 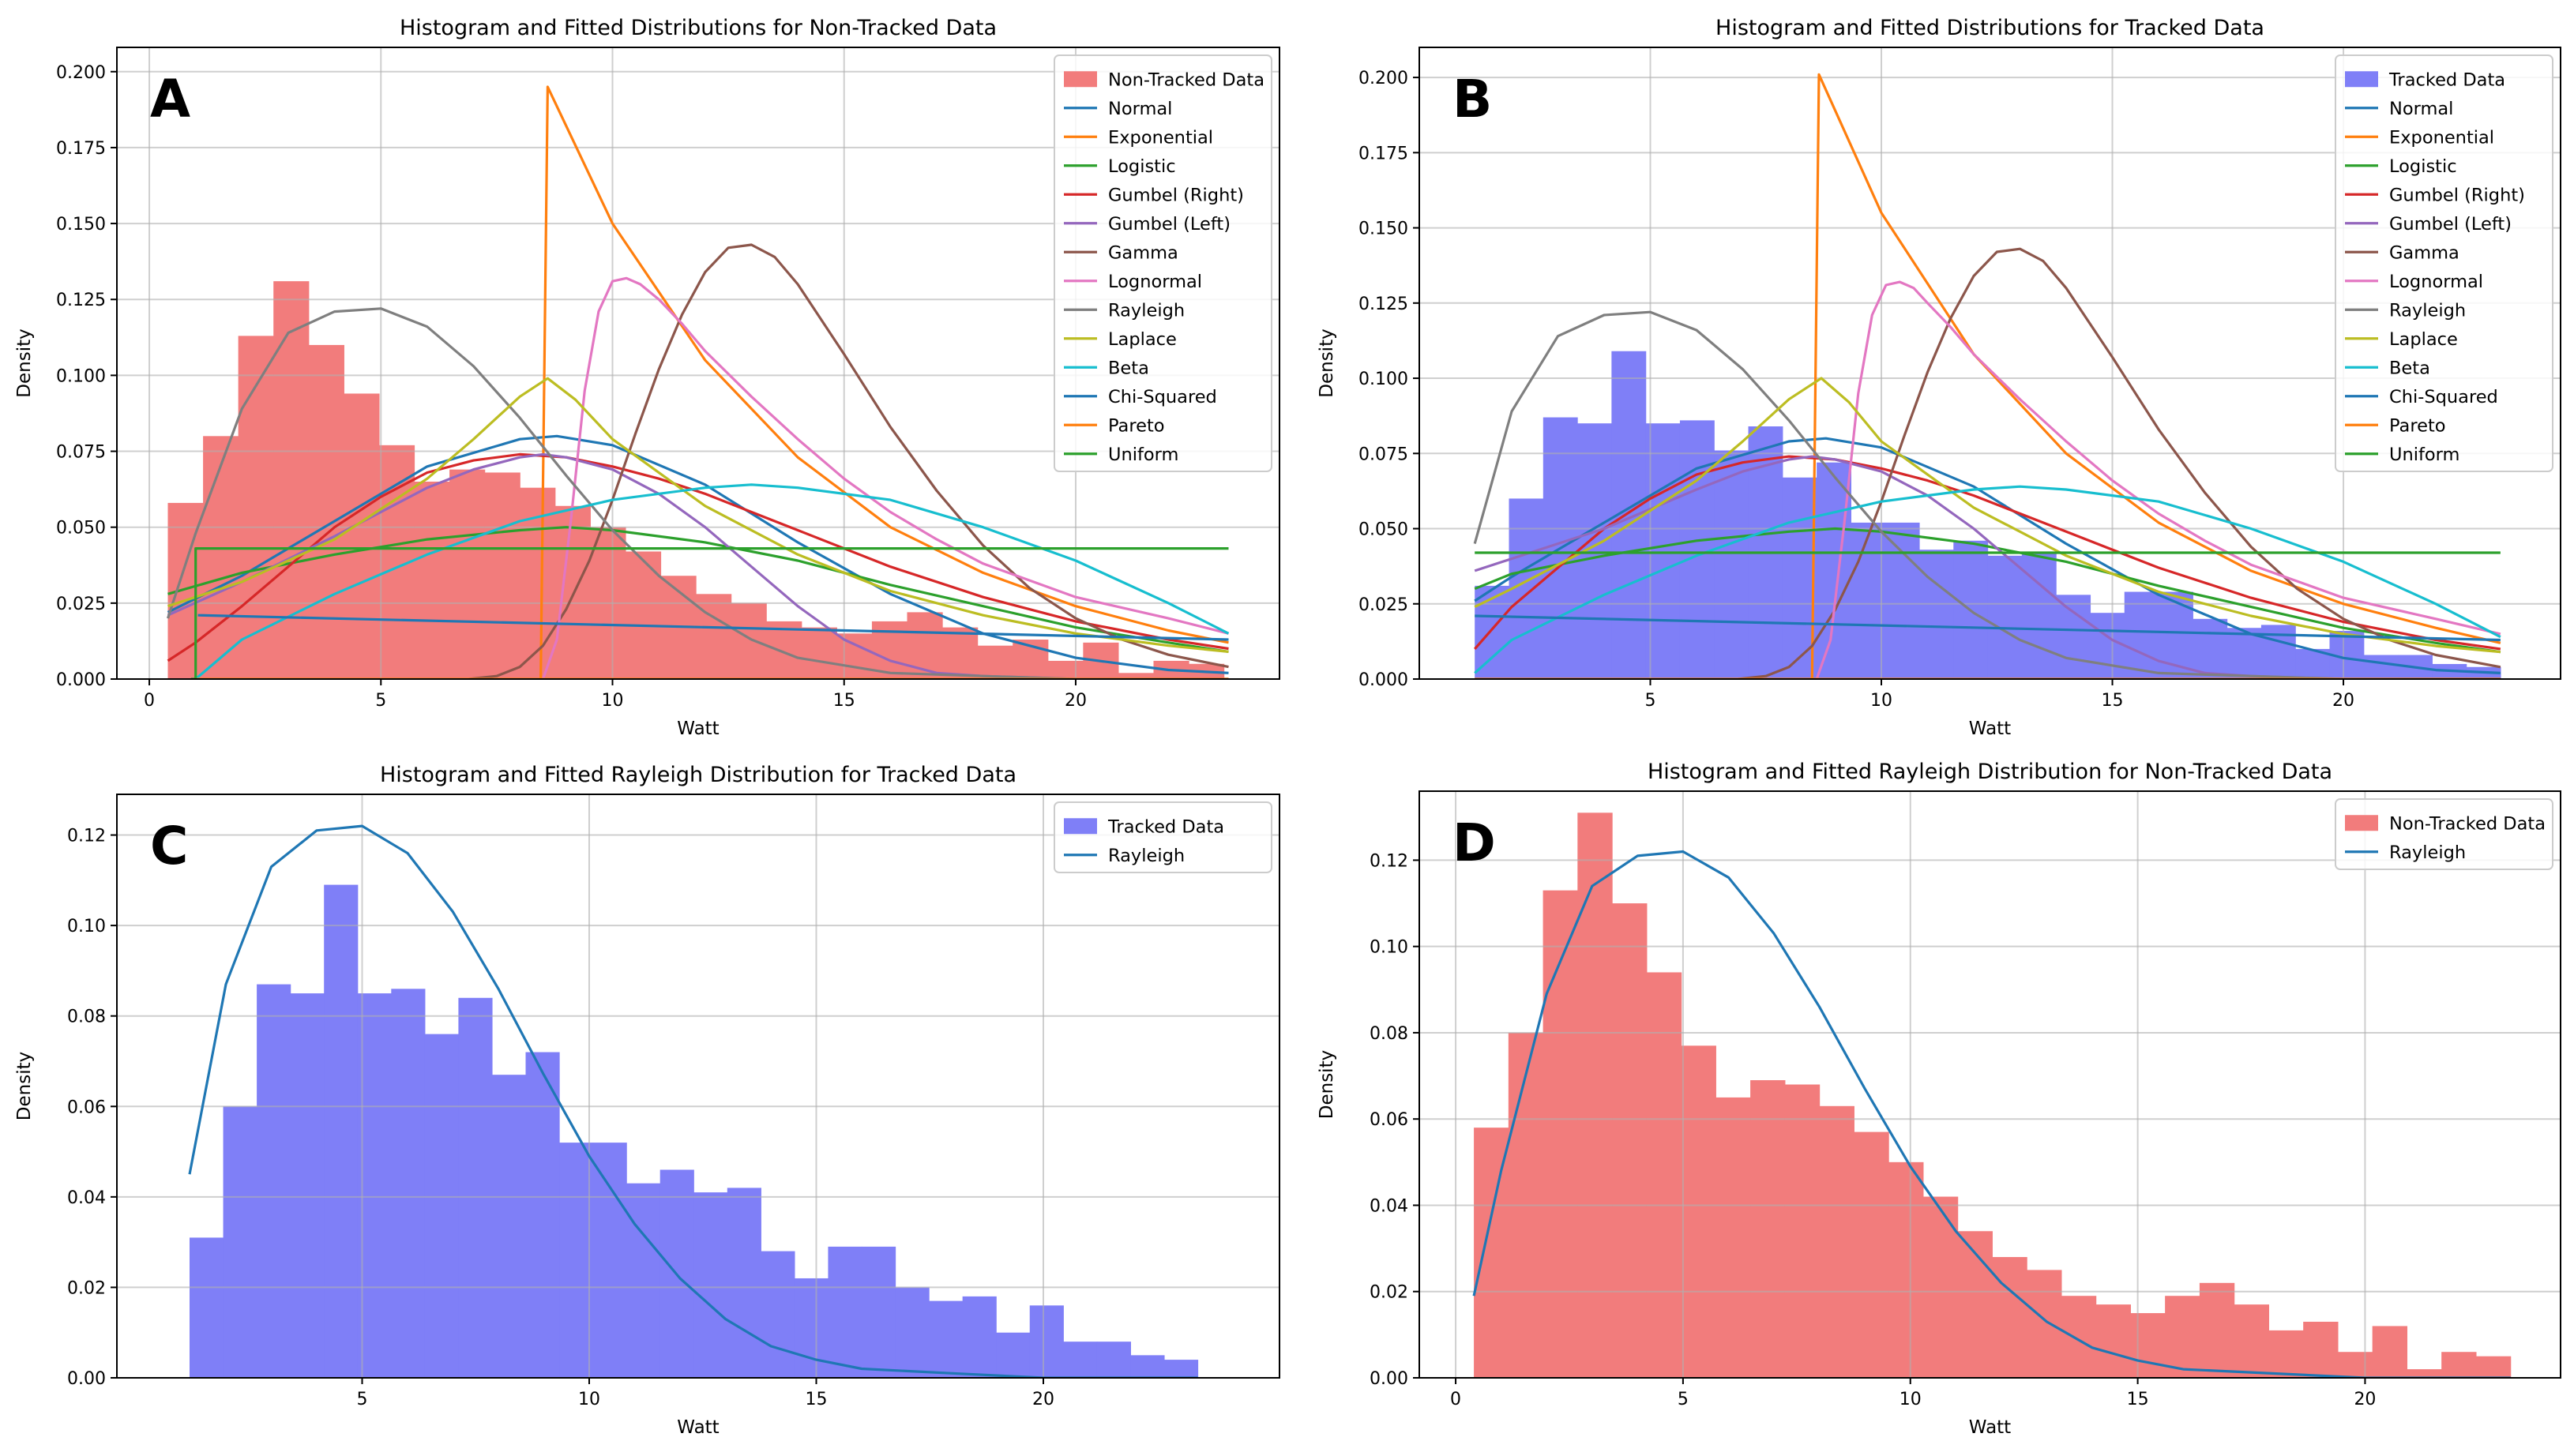 I want to click on curve-chi-squared, so click(x=713, y=627).